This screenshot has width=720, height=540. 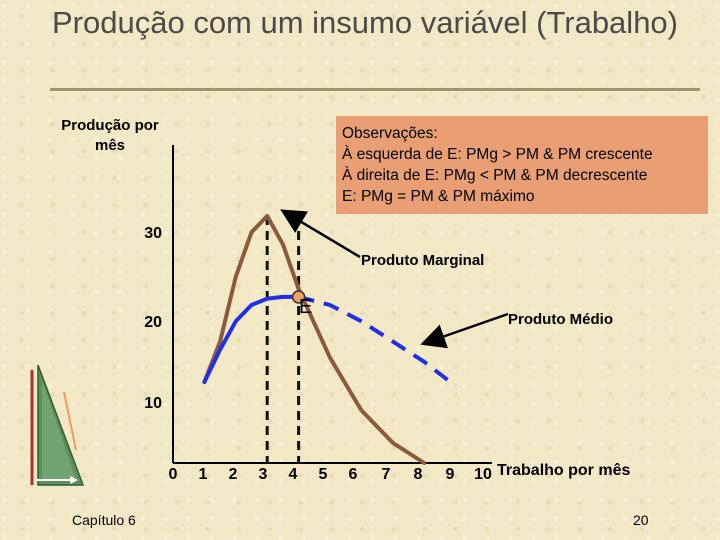 What do you see at coordinates (104, 520) in the screenshot?
I see `chapter-label: Capítulo 6` at bounding box center [104, 520].